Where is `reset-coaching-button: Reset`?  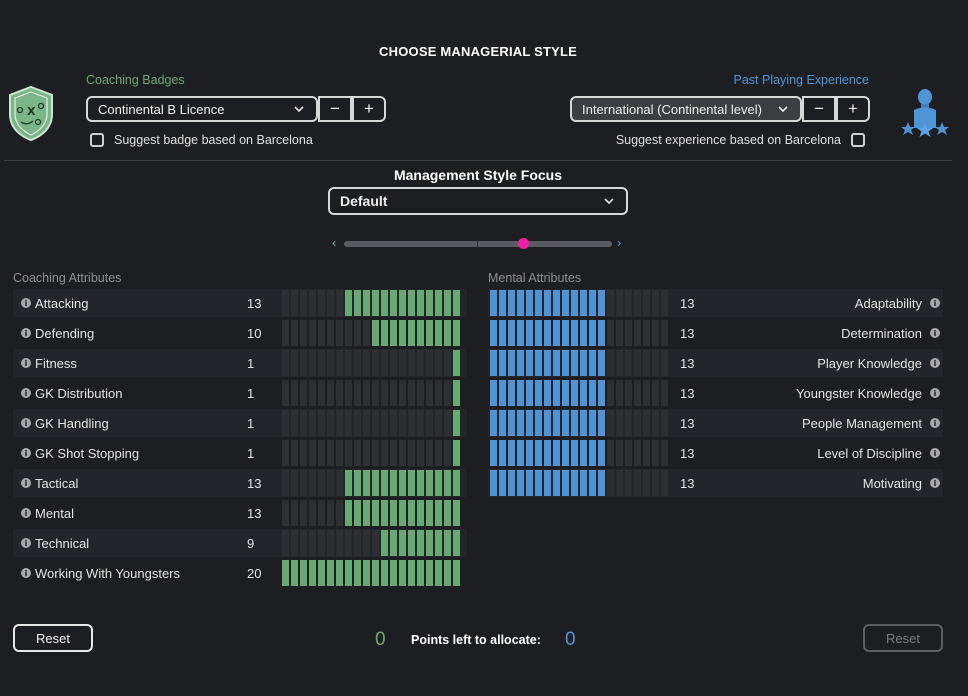 reset-coaching-button: Reset is located at coordinates (53, 638).